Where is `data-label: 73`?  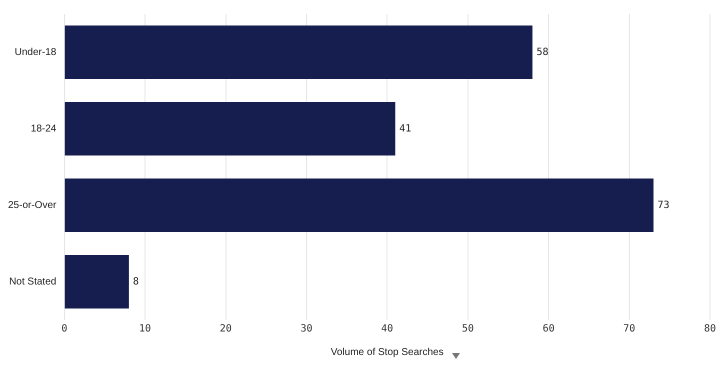 data-label: 73 is located at coordinates (664, 205).